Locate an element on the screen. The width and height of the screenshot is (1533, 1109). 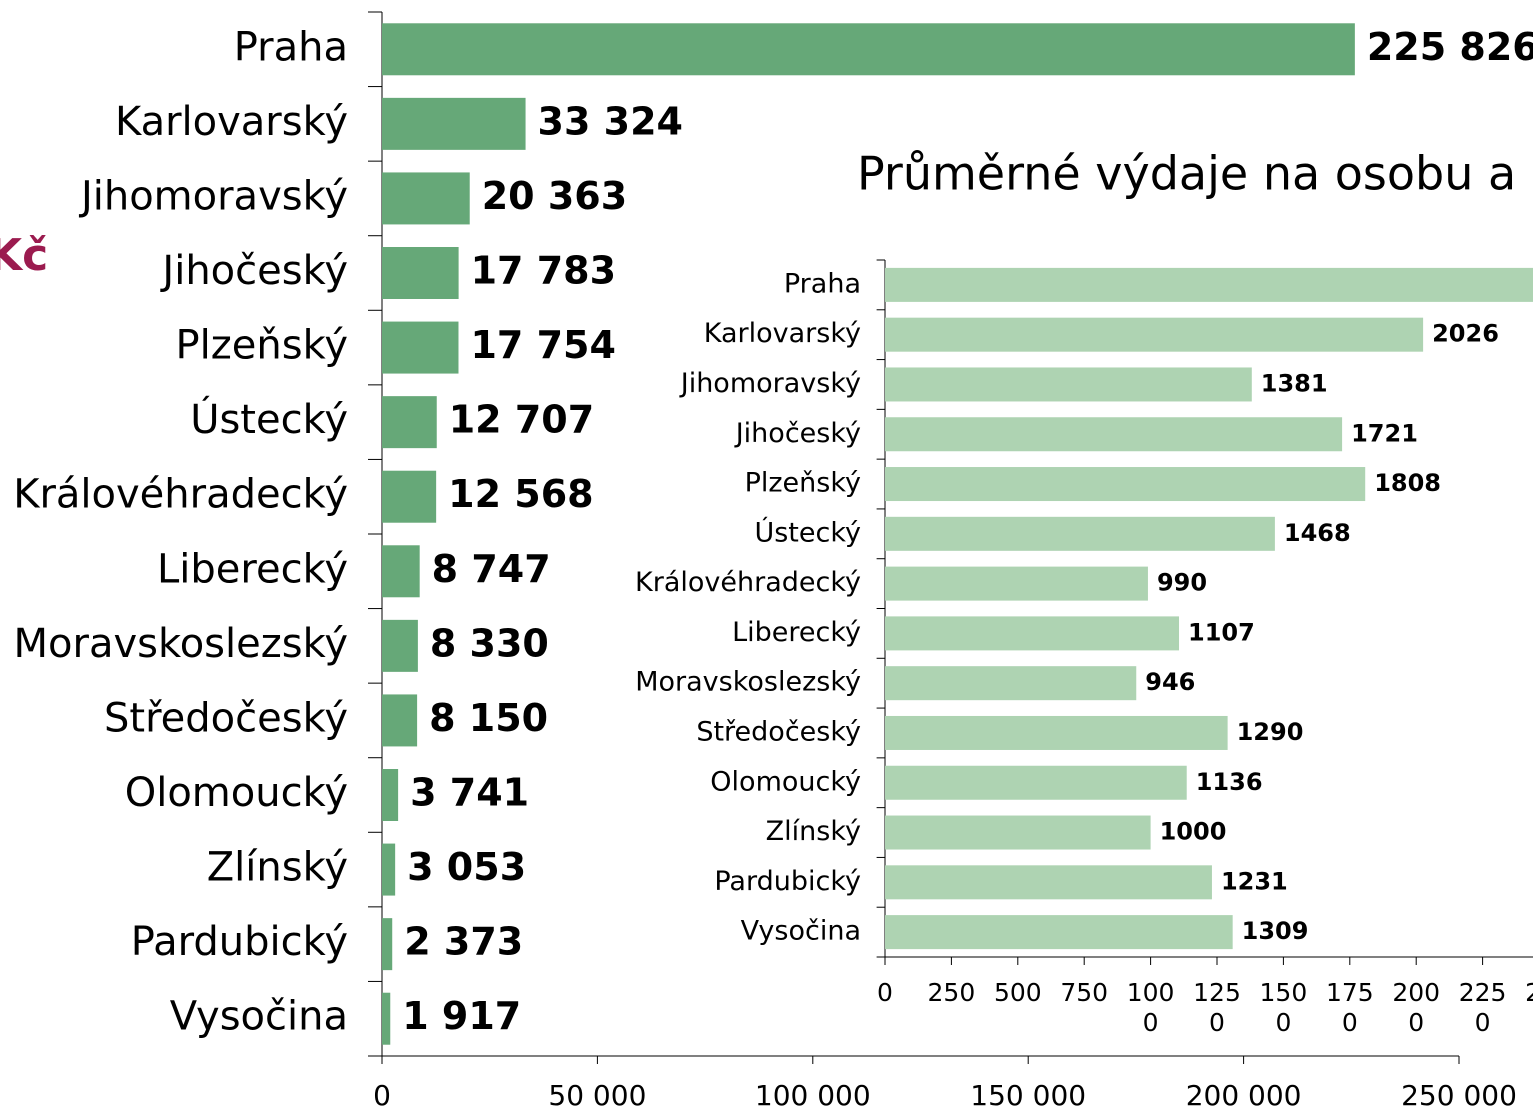
value-label: 12 568 is located at coordinates (520, 494).